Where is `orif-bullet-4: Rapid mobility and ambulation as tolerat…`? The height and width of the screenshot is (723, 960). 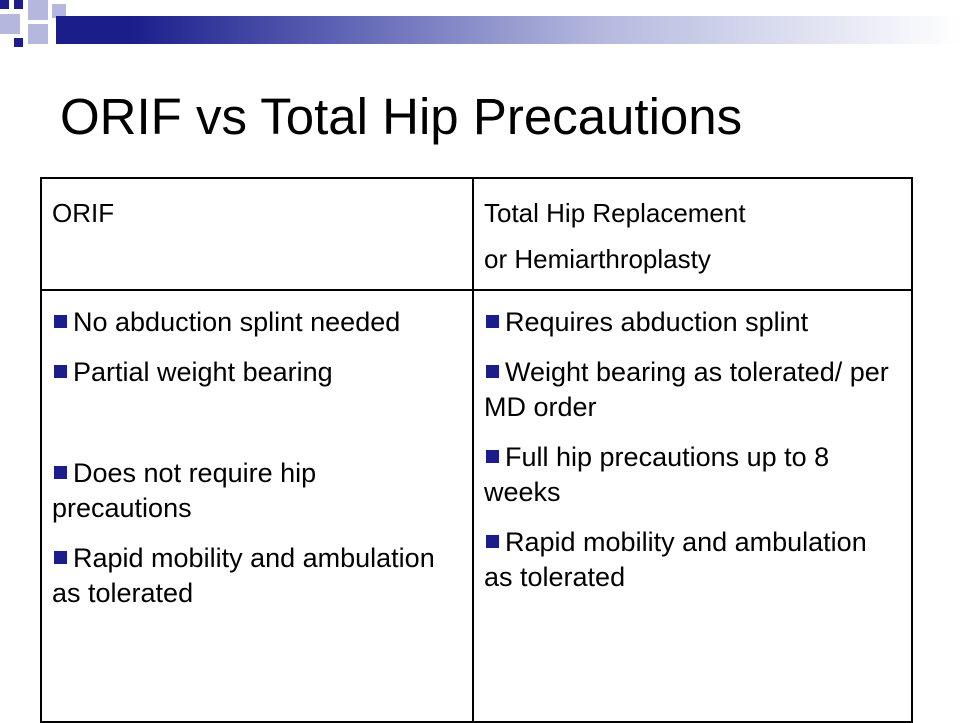 orif-bullet-4: Rapid mobility and ambulation as tolerat… is located at coordinates (257, 576).